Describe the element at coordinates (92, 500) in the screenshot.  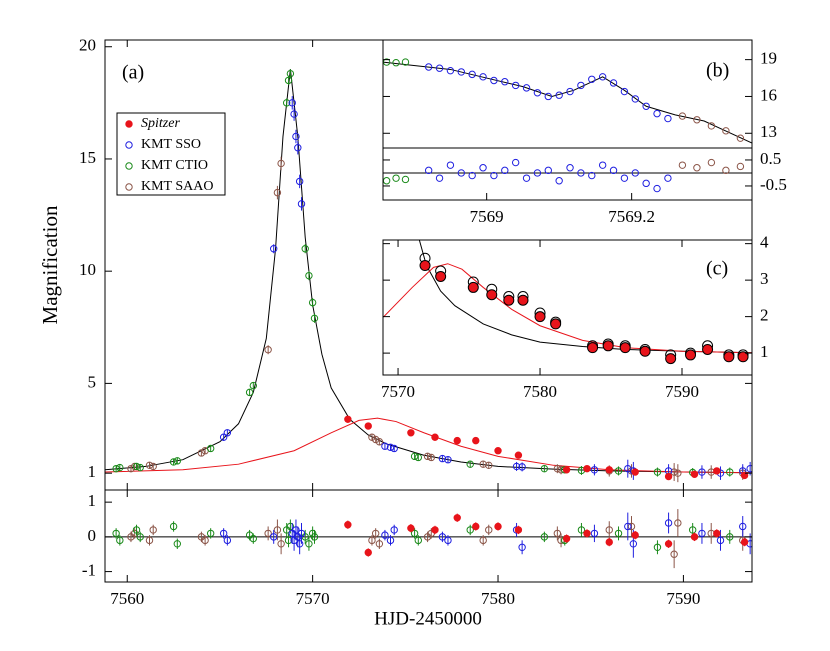
I see `y-tick-label: 1` at that location.